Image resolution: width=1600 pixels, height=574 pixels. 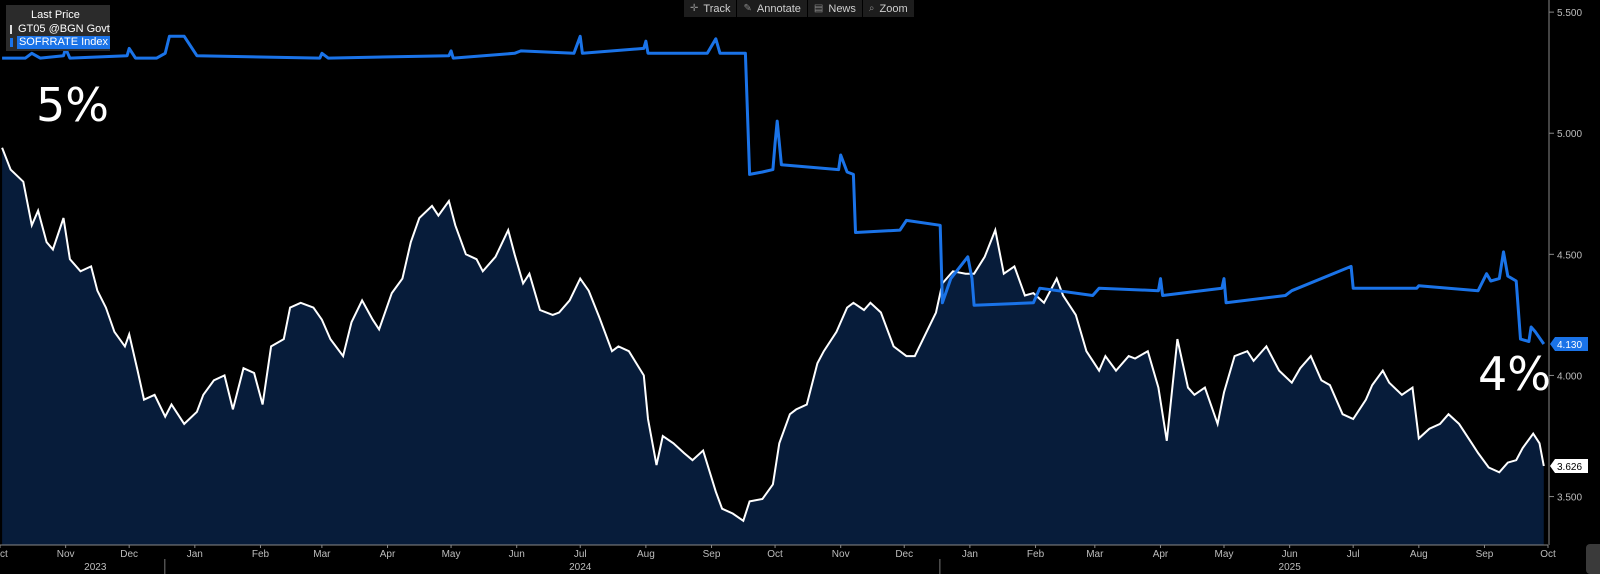 I want to click on legend-item-gt05: GT05 @BGN Govt, so click(x=60, y=29).